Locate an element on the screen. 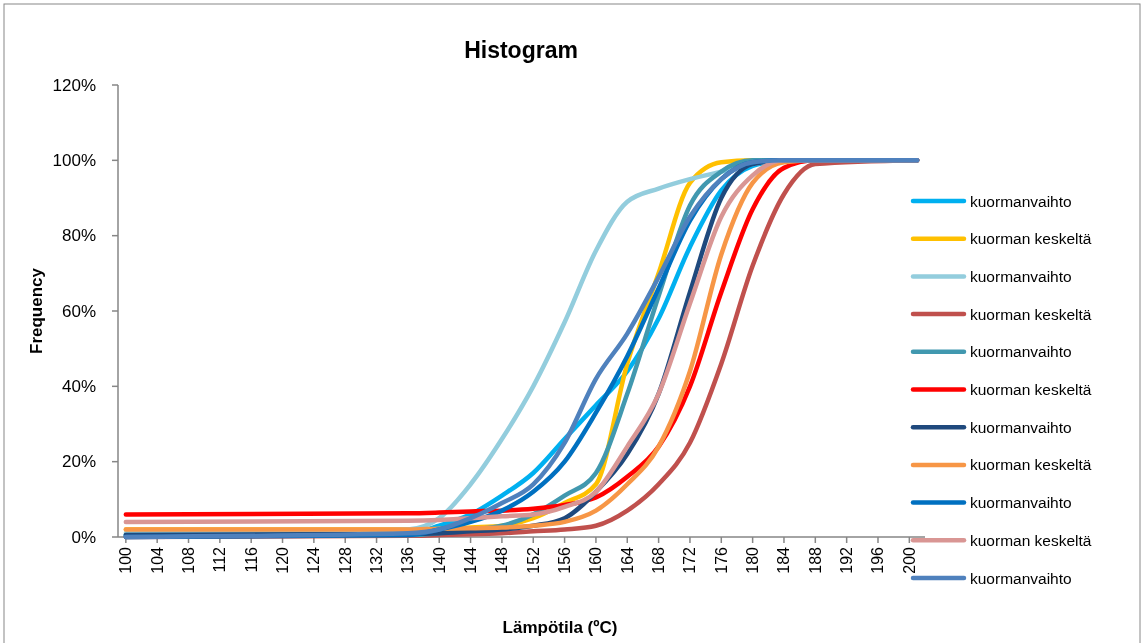  x-tick-label: 180 is located at coordinates (753, 560).